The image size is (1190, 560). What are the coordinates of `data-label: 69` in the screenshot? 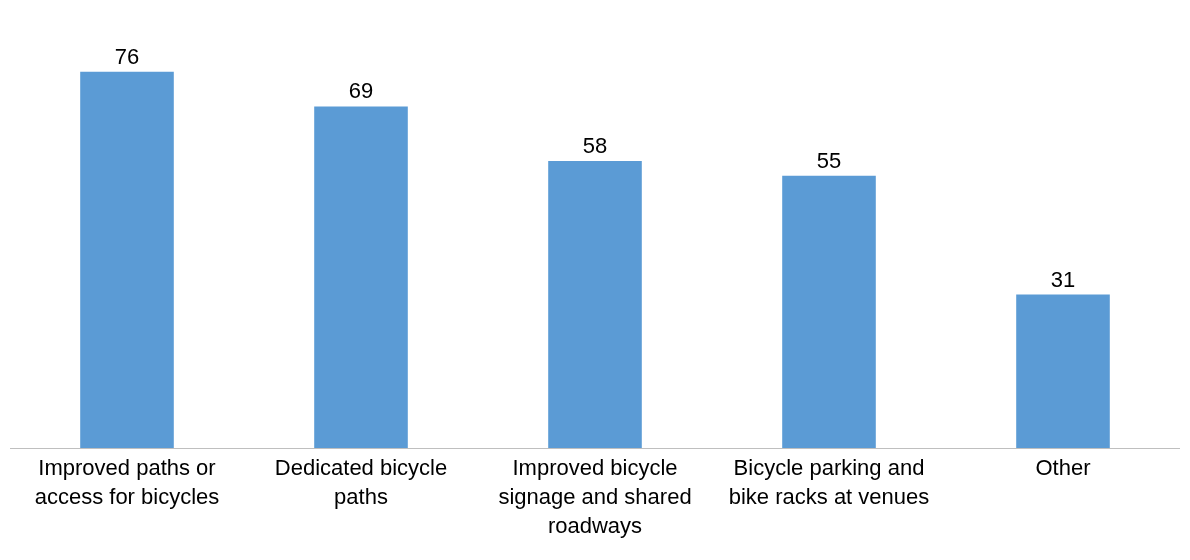 It's located at (361, 91).